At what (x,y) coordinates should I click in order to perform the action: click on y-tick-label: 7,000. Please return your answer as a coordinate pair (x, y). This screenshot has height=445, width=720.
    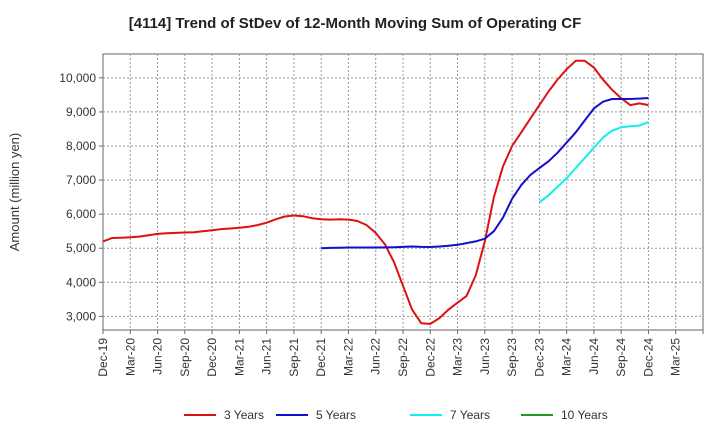
    Looking at the image, I should click on (81, 180).